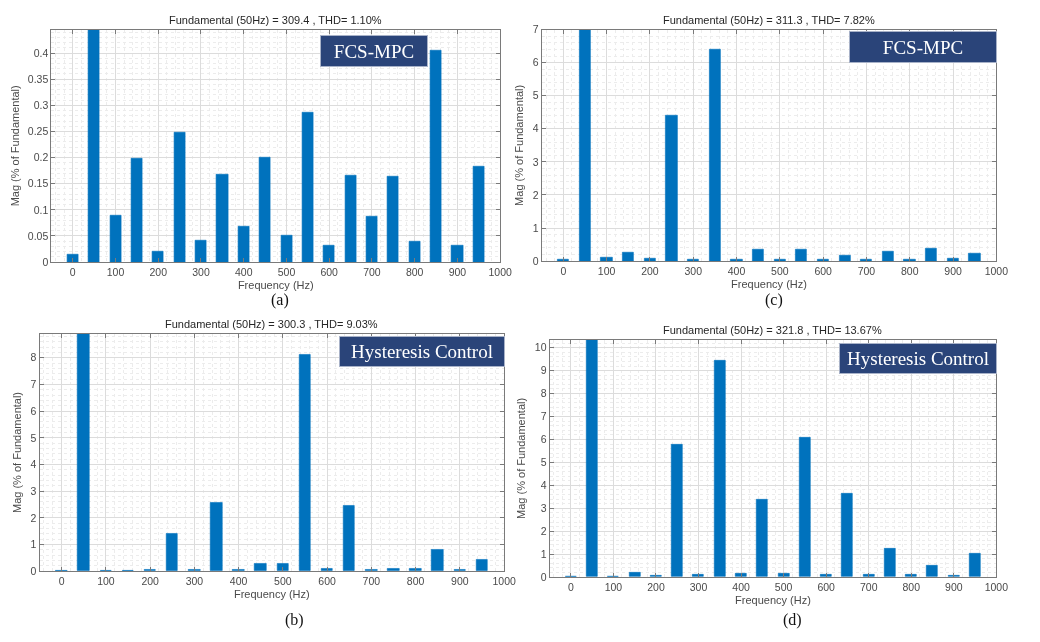 The image size is (1040, 642). I want to click on y-tick-label: 0.25, so click(38, 131).